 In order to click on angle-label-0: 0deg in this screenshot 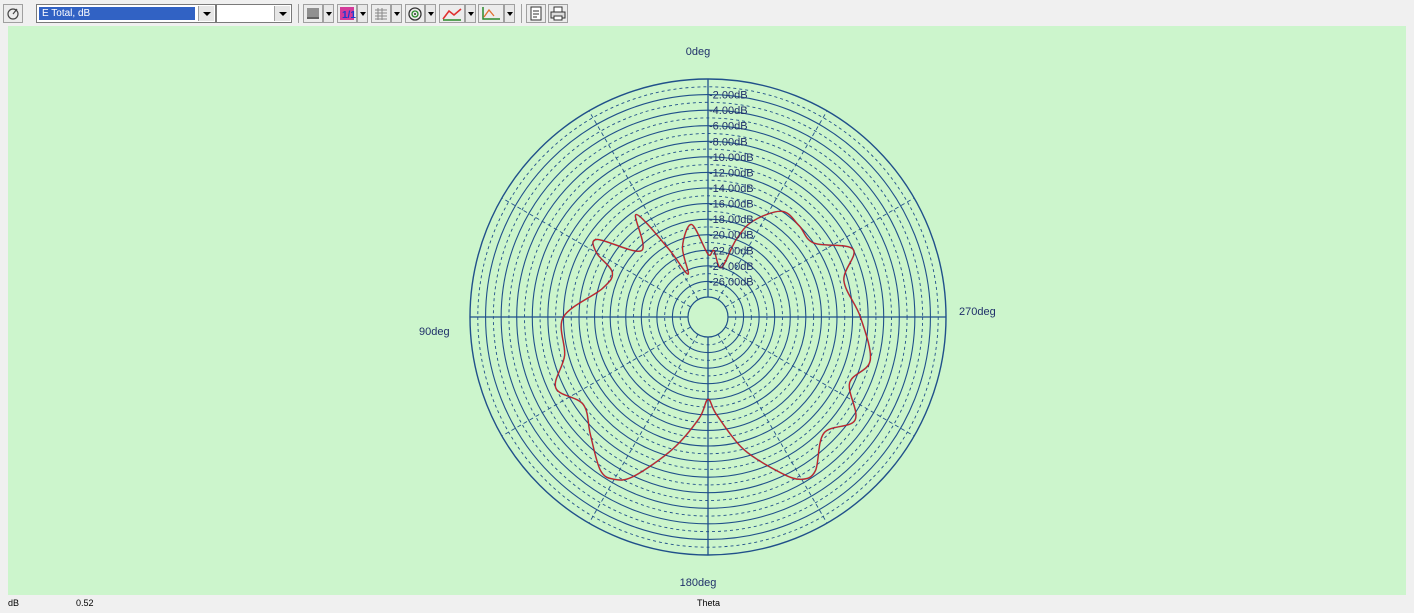, I will do `click(698, 52)`.